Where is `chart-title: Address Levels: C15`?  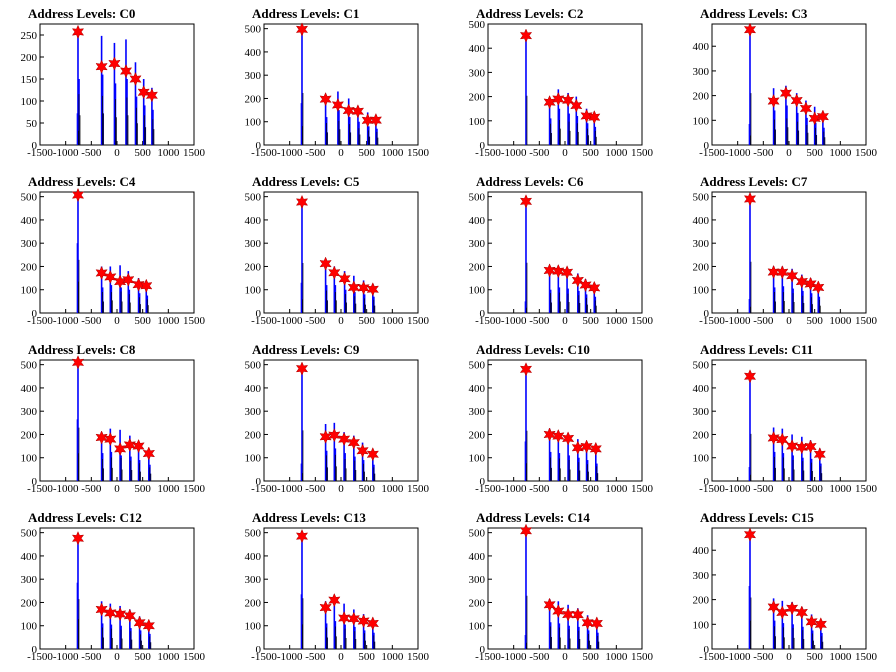 chart-title: Address Levels: C15 is located at coordinates (757, 517).